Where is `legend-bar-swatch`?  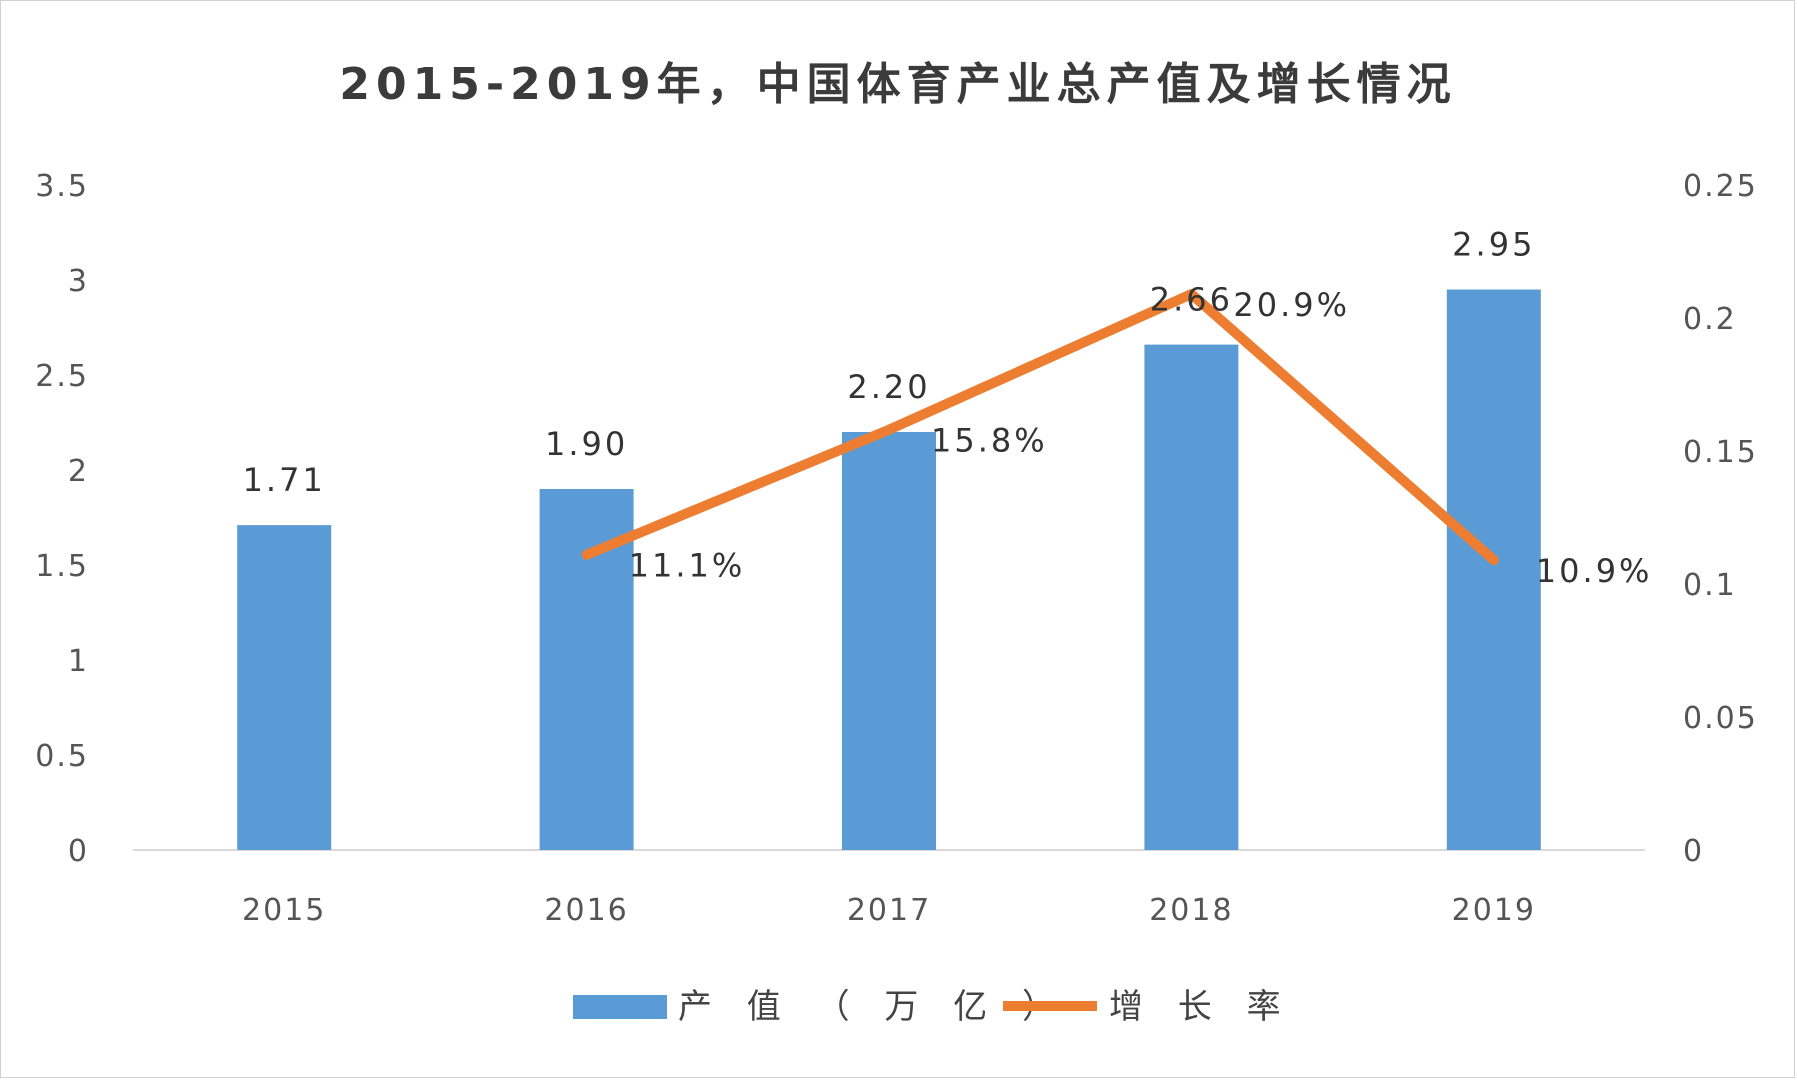
legend-bar-swatch is located at coordinates (620, 1007).